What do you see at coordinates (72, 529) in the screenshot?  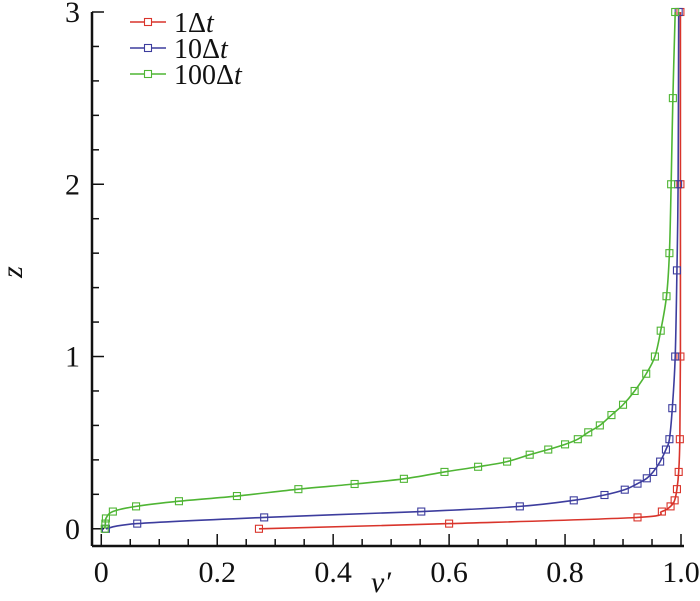 I see `y-tick-label: 0` at bounding box center [72, 529].